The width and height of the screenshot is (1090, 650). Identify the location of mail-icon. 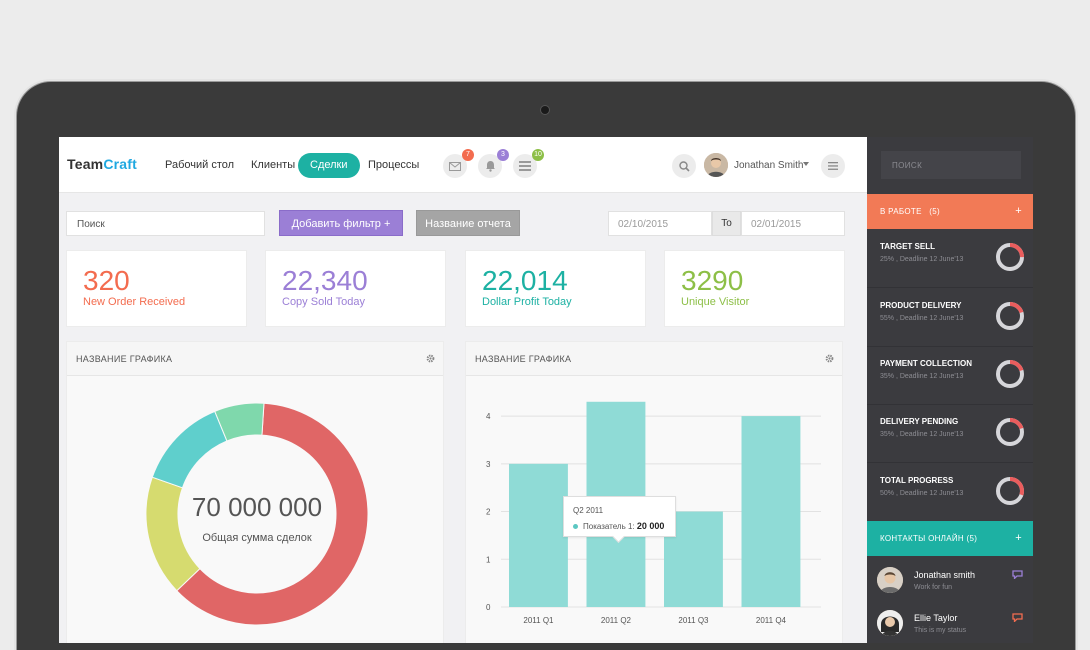
(455, 166).